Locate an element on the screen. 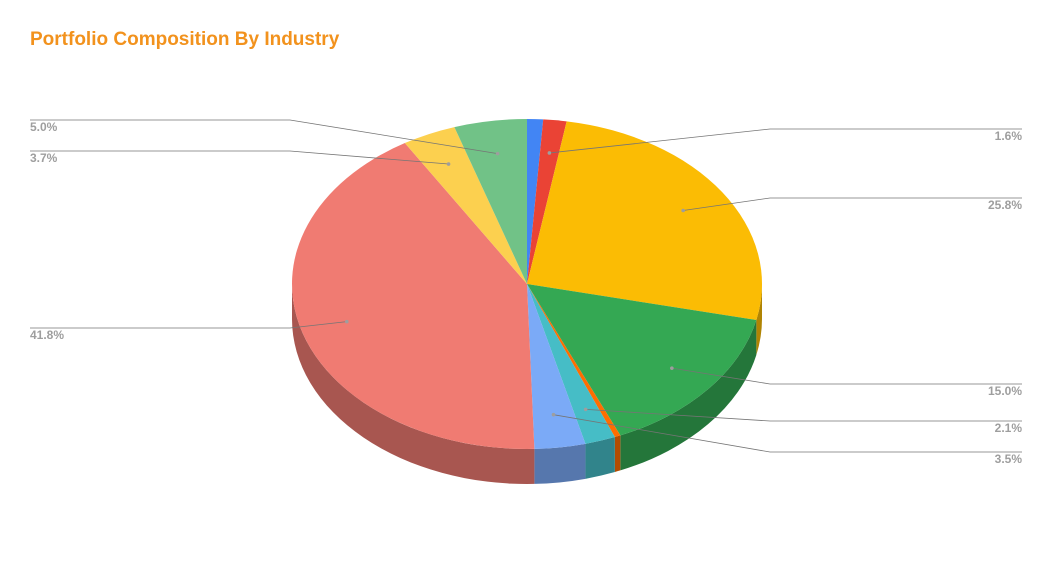 Image resolution: width=1049 pixels, height=565 pixels. data-label: 1.6% is located at coordinates (1009, 136).